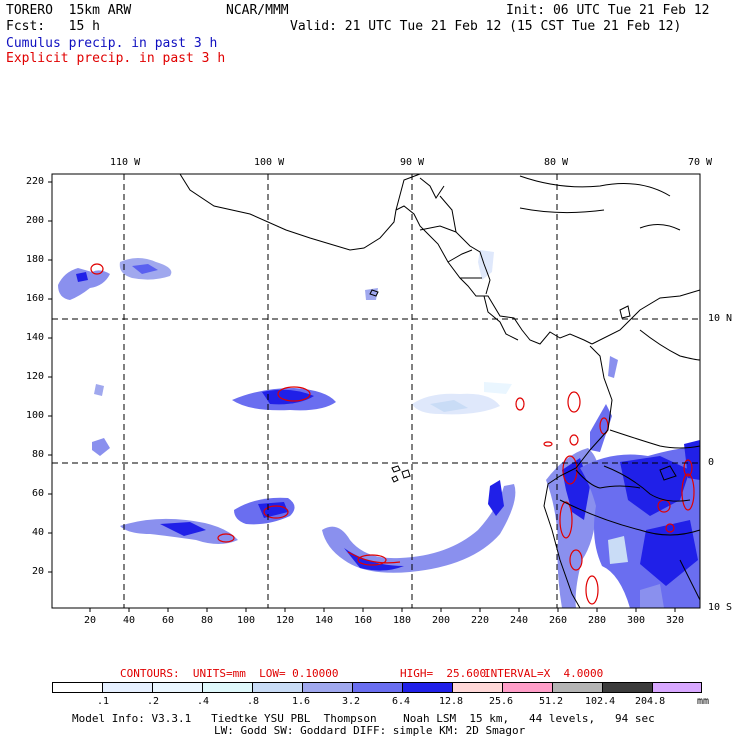  I want to click on contour-units-label: CONTOURS: UNITS=mm LOW= 0.10000, so click(229, 673).